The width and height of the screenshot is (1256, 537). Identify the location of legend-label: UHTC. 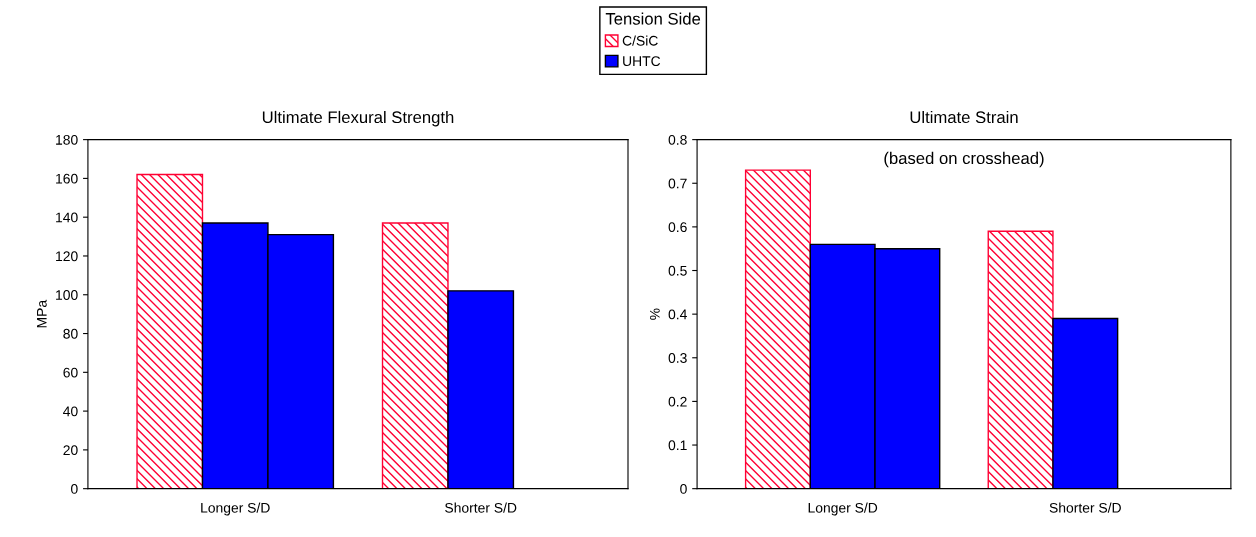
(642, 61).